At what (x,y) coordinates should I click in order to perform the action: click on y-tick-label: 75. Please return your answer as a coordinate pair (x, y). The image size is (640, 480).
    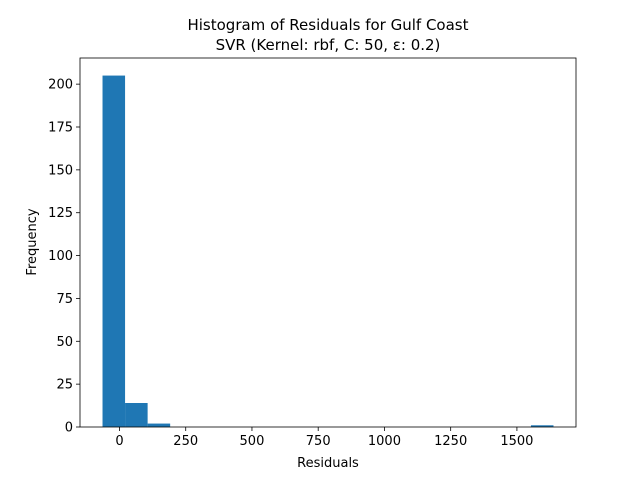
    Looking at the image, I should click on (64, 299).